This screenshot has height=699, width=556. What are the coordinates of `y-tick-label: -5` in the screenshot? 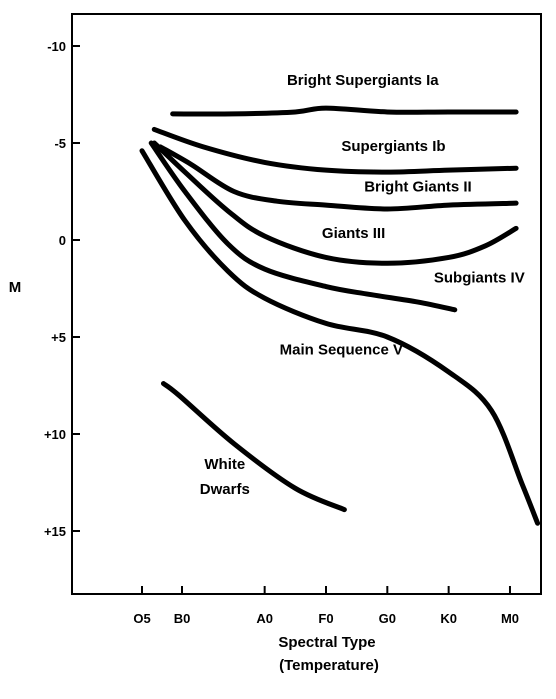 It's located at (60, 143).